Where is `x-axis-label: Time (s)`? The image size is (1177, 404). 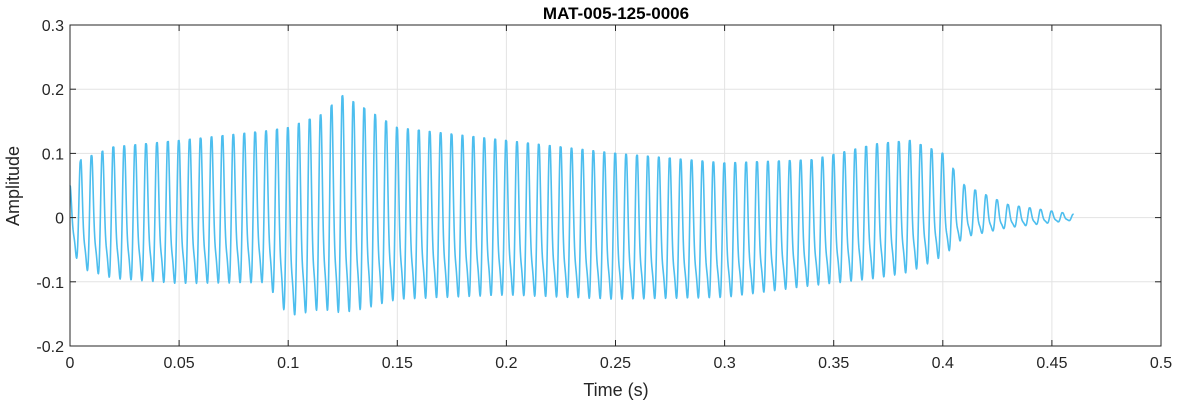
x-axis-label: Time (s) is located at coordinates (615, 390).